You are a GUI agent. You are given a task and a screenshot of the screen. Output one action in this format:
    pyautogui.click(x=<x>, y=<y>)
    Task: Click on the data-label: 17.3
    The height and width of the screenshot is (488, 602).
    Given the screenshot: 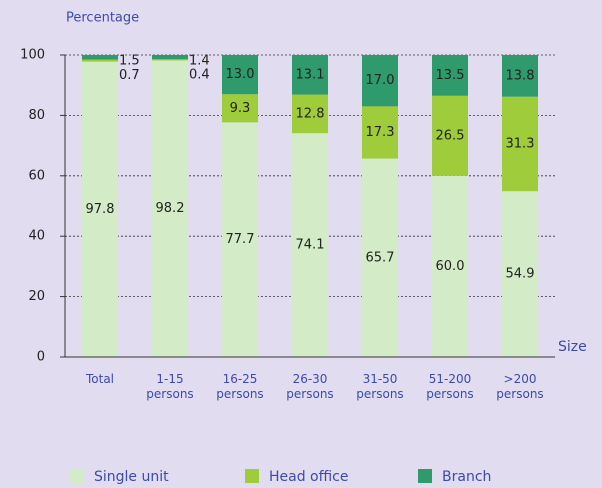 What is the action you would take?
    pyautogui.click(x=380, y=132)
    